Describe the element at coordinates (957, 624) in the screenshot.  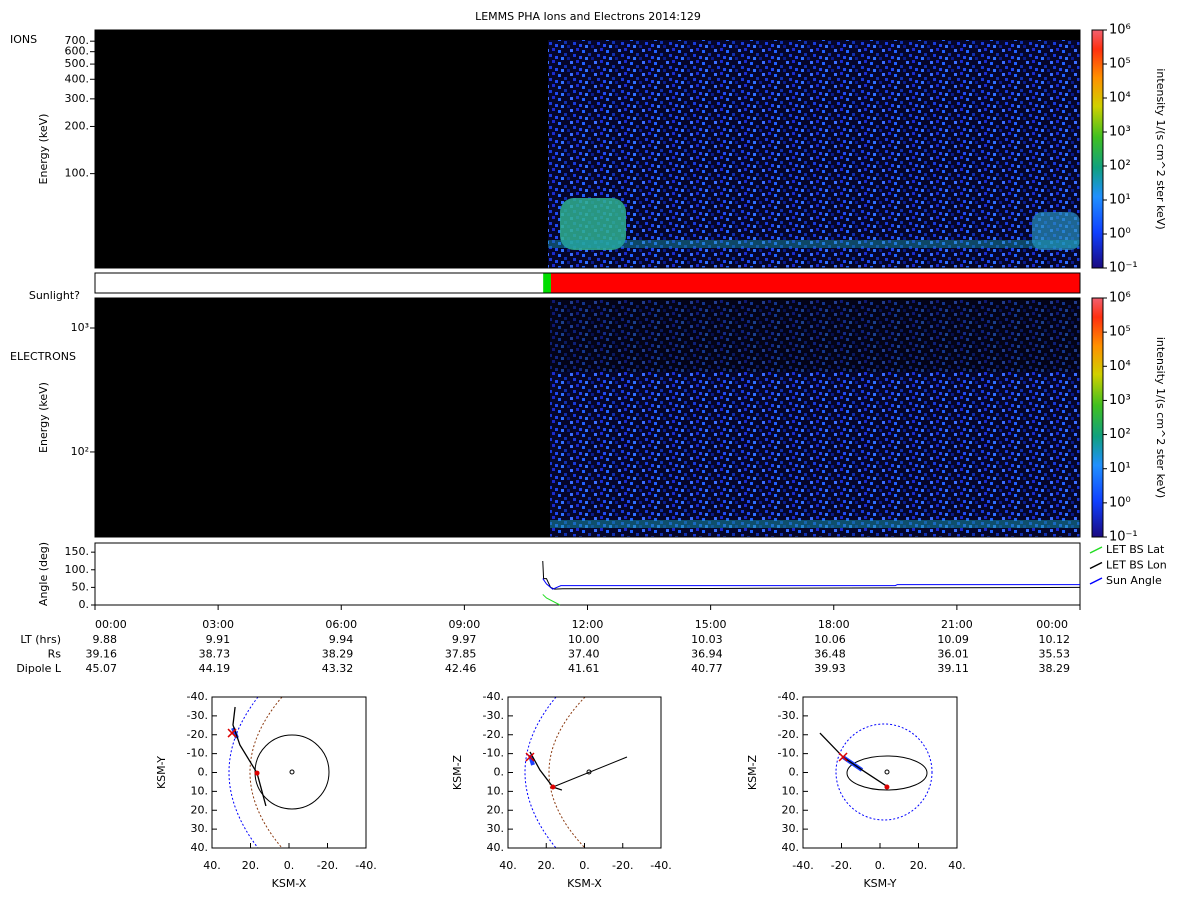
I see `x-tick-label: 21:00` at that location.